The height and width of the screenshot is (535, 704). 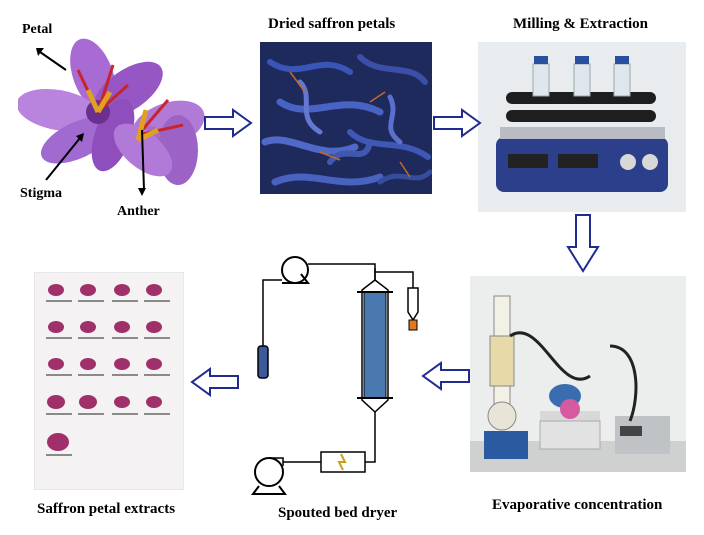 I want to click on extracts-image, so click(x=109, y=381).